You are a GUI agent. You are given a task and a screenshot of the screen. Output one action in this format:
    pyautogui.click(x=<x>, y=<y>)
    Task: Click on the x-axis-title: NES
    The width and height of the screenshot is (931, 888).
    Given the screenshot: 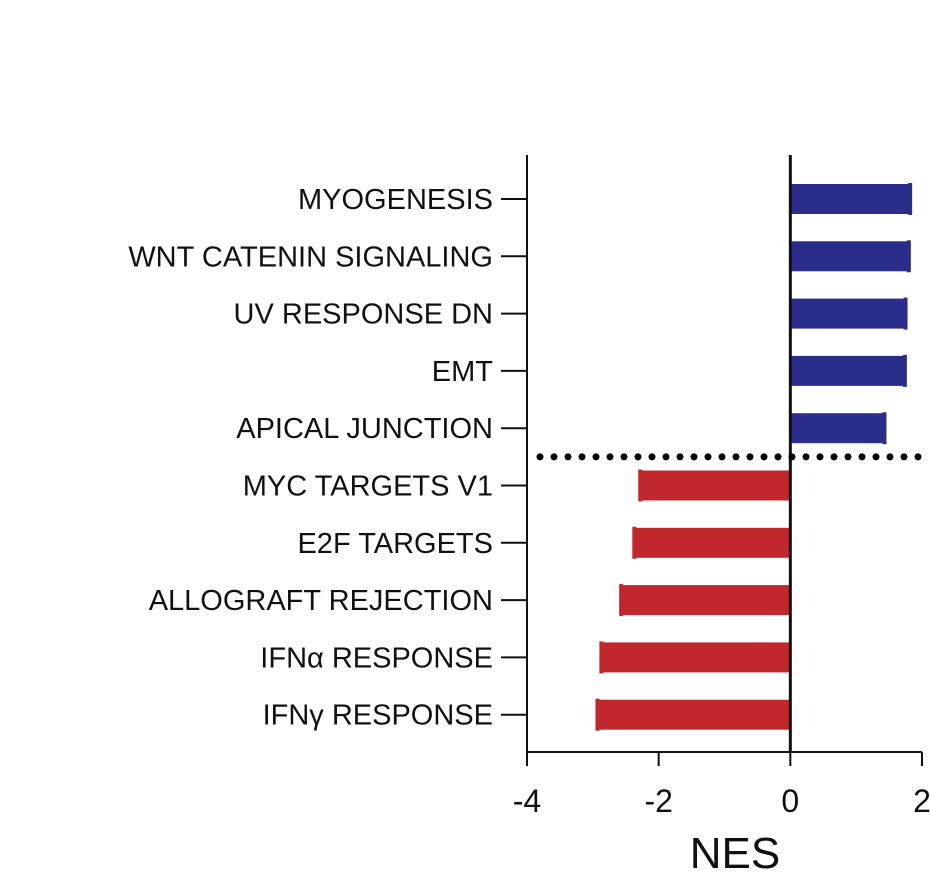 What is the action you would take?
    pyautogui.click(x=735, y=853)
    